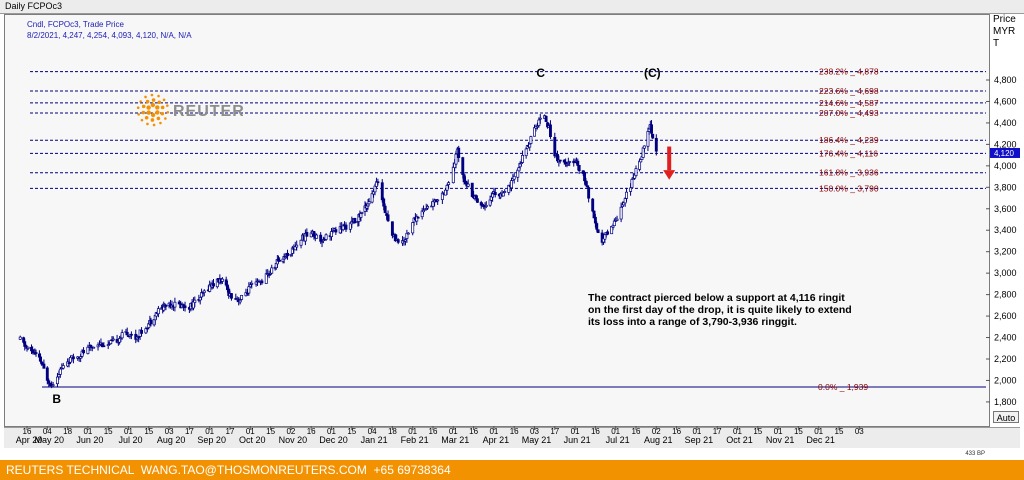  Describe the element at coordinates (293, 440) in the screenshot. I see `x-tick-month: Nov 20` at that location.